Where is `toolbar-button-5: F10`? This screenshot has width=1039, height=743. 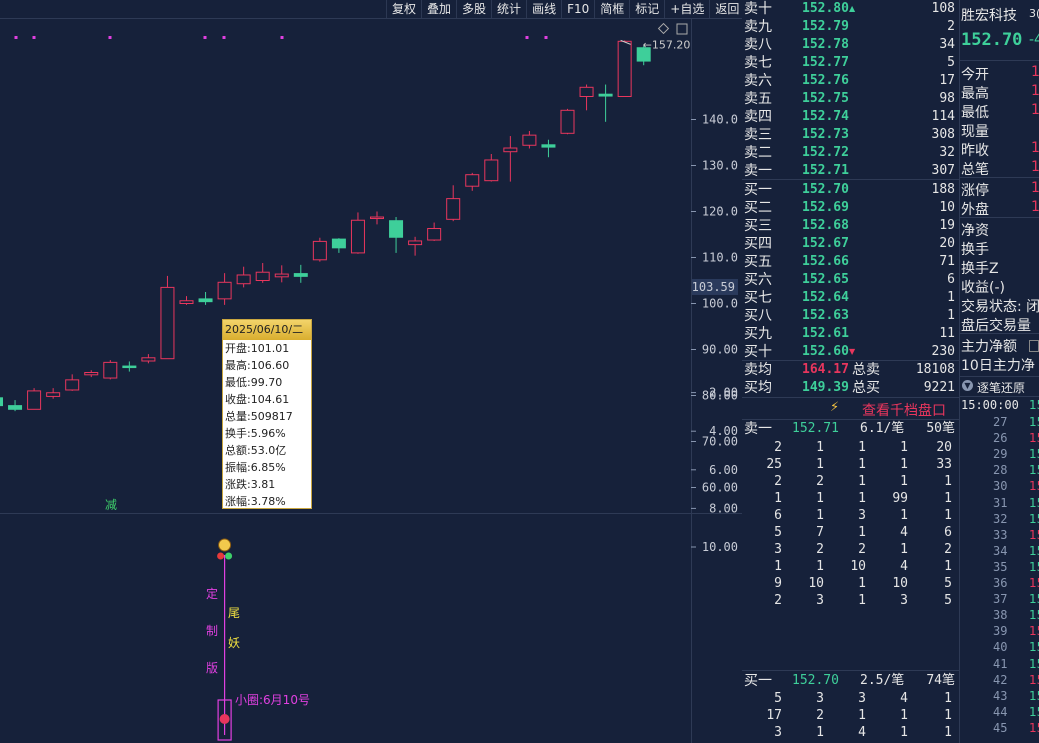 toolbar-button-5: F10 is located at coordinates (577, 9).